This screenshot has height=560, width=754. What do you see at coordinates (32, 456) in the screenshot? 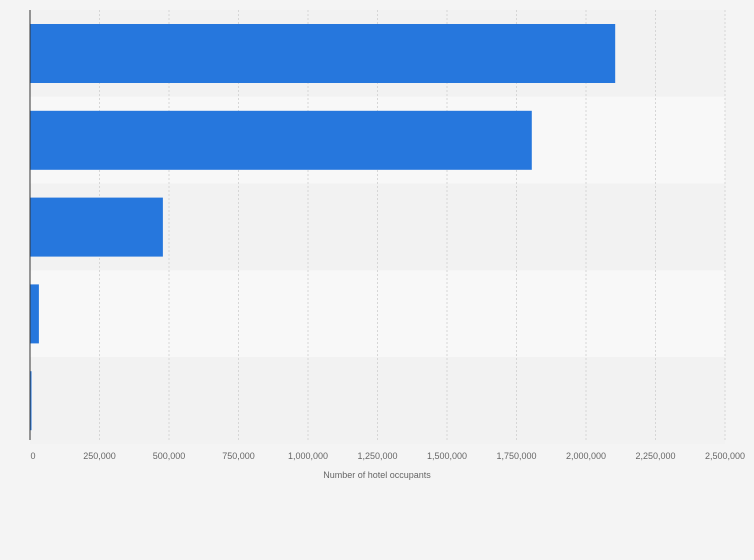
I see `x-tick-label: 0` at bounding box center [32, 456].